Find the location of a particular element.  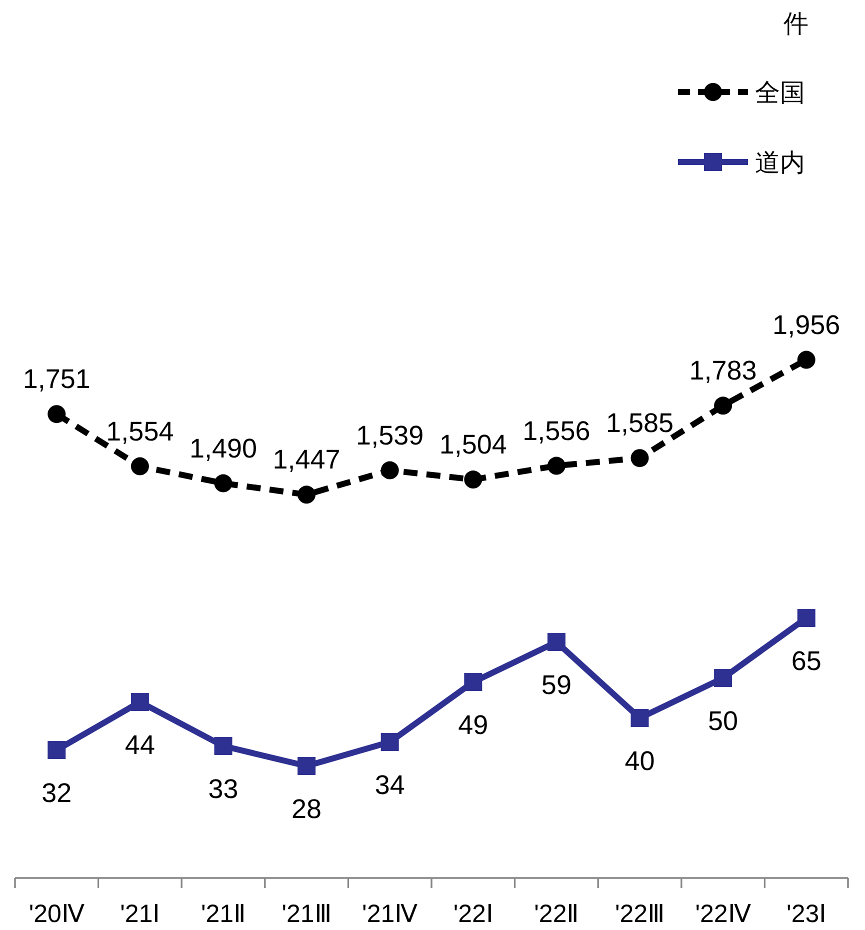

x-tick-label: '21Ⅲ is located at coordinates (307, 914).